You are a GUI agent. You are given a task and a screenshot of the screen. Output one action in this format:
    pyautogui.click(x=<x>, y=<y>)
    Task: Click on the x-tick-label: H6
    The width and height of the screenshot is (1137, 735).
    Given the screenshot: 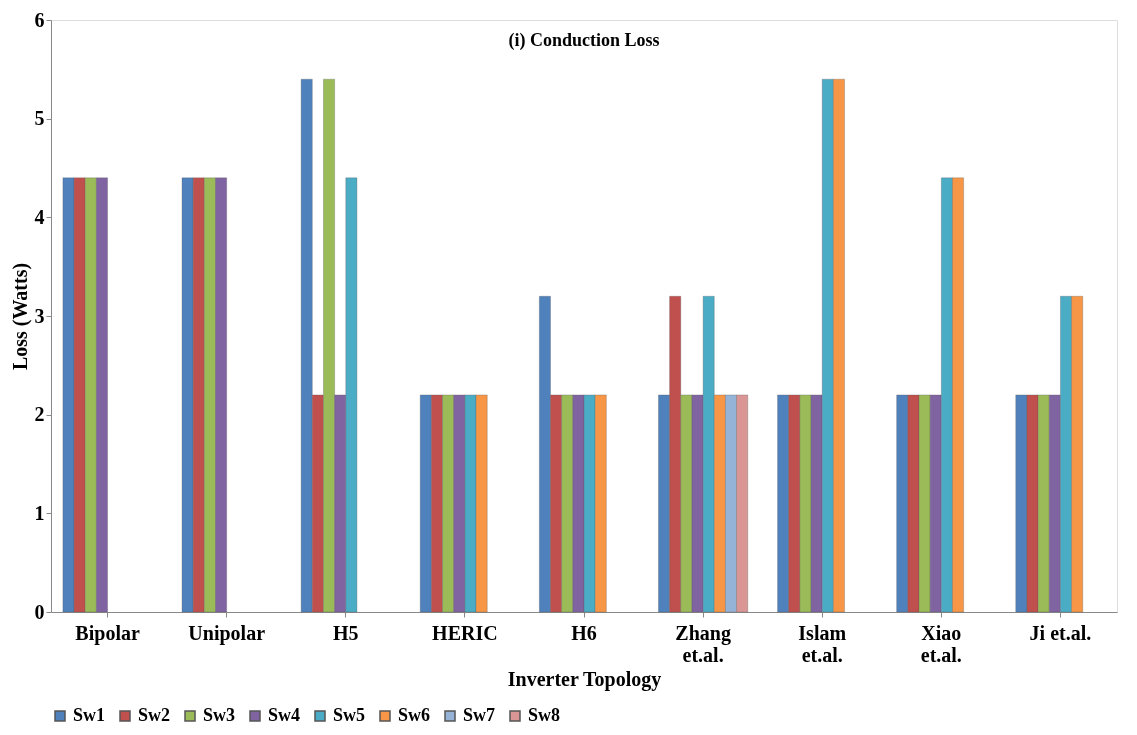 What is the action you would take?
    pyautogui.click(x=584, y=632)
    